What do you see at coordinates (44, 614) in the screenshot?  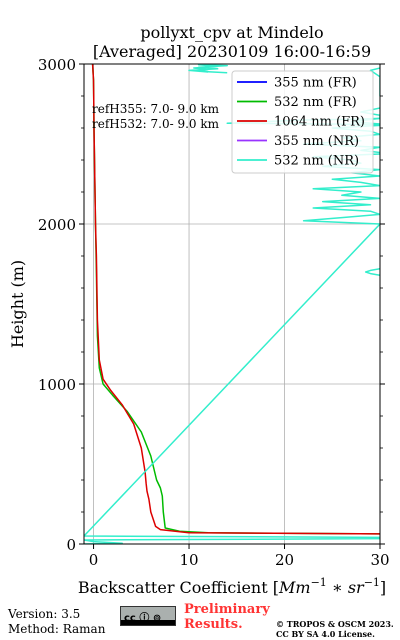 I see `version-text: Version: 3.5` at bounding box center [44, 614].